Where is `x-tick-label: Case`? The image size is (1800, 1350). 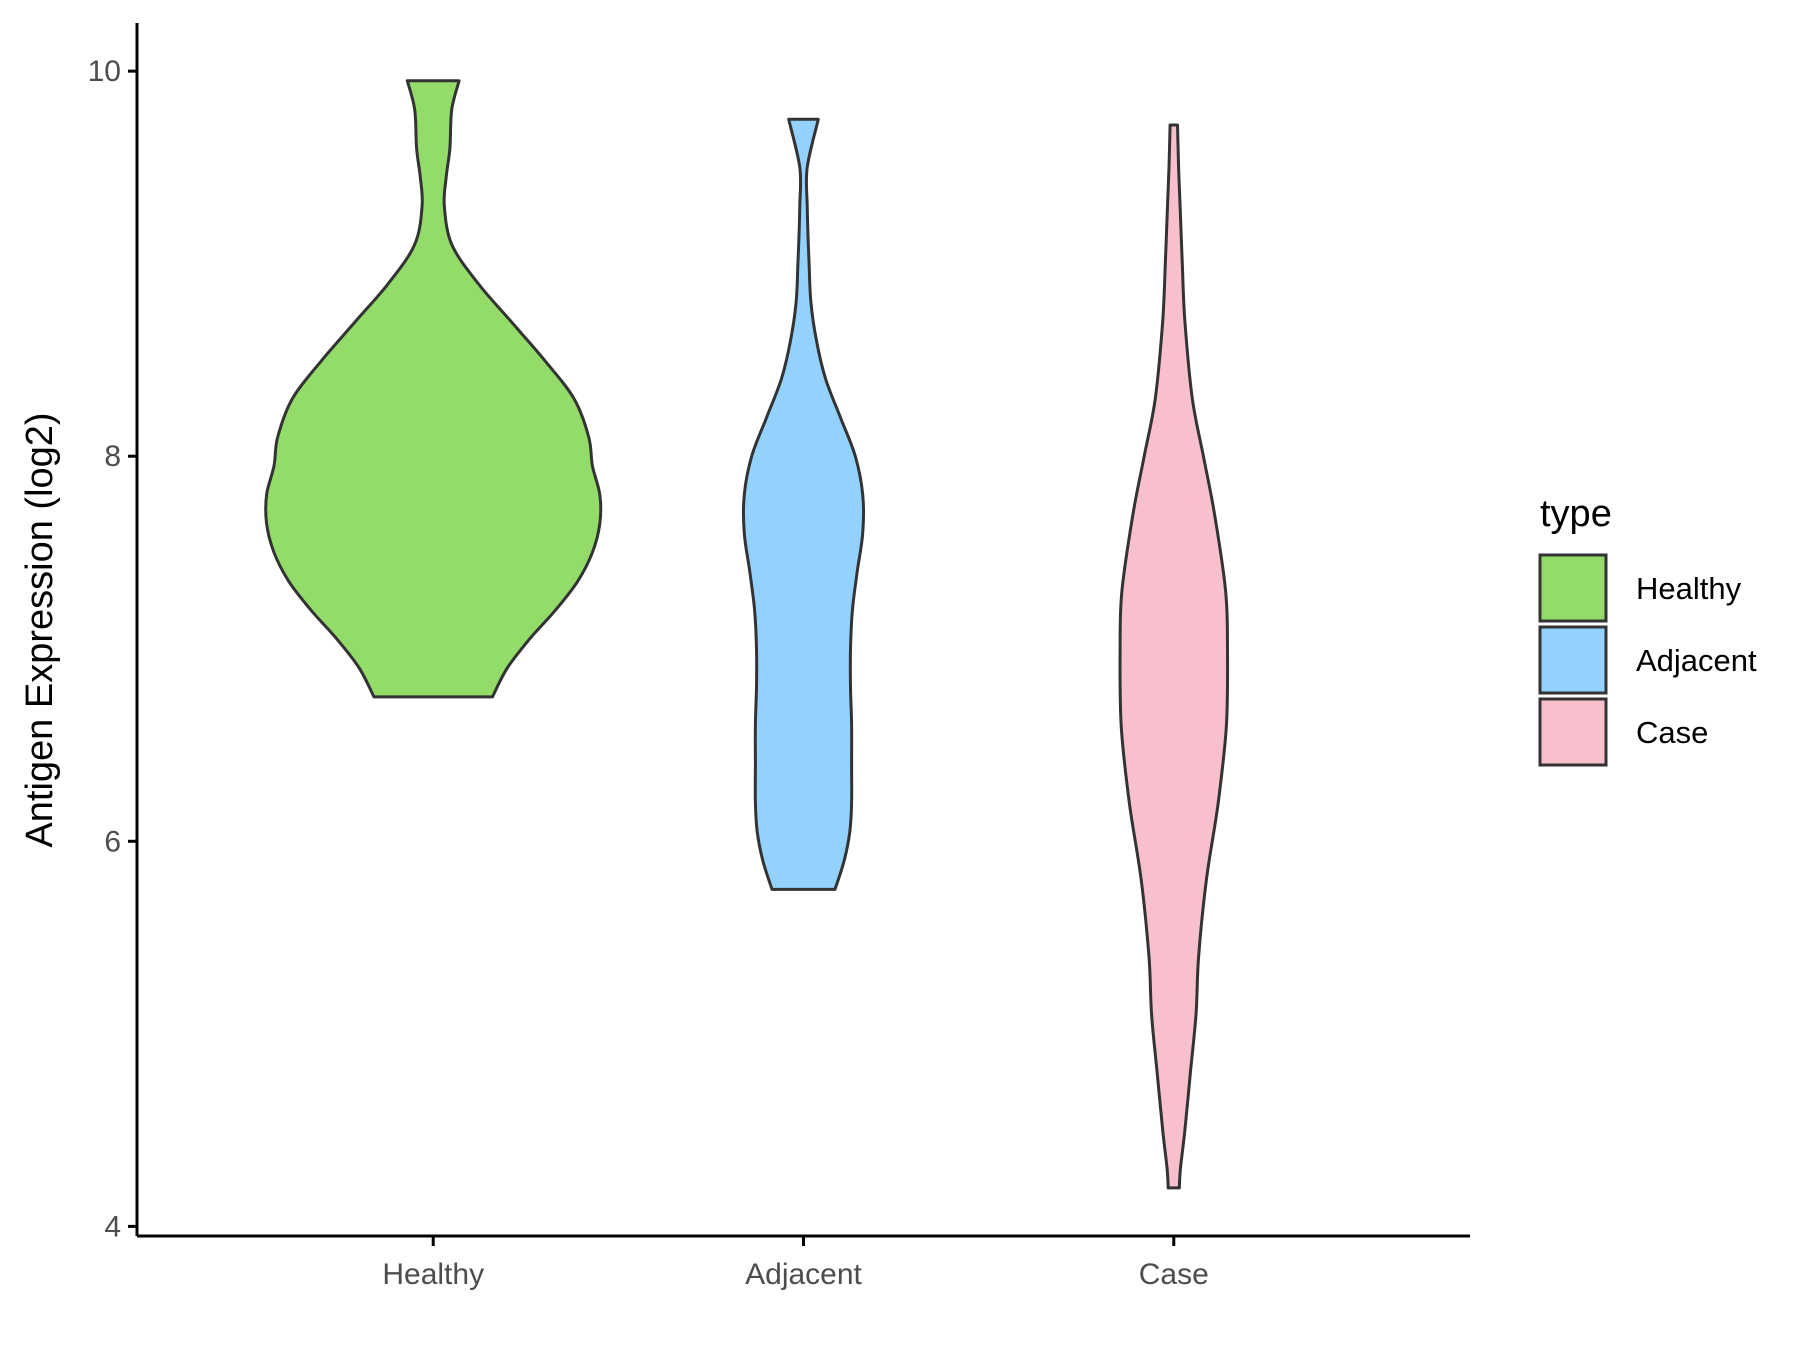 x-tick-label: Case is located at coordinates (1174, 1274).